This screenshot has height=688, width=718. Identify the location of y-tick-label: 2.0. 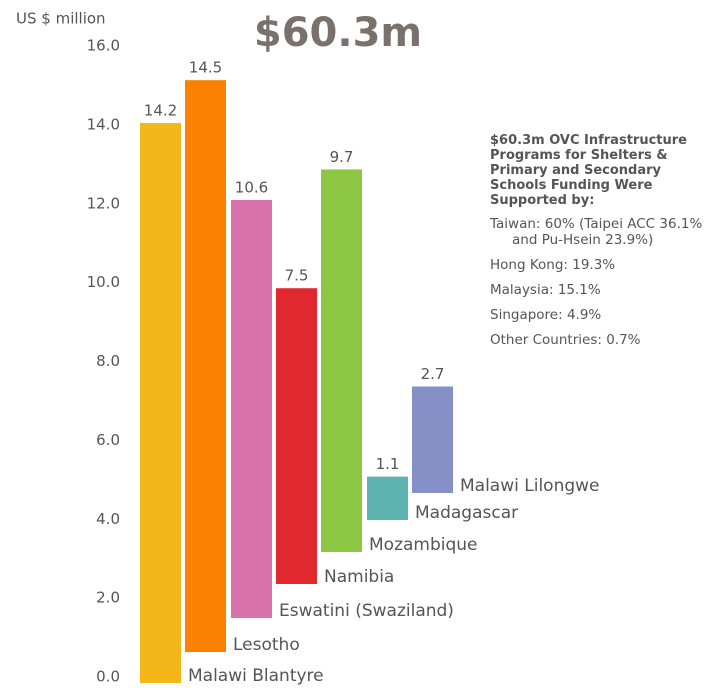
(108, 598).